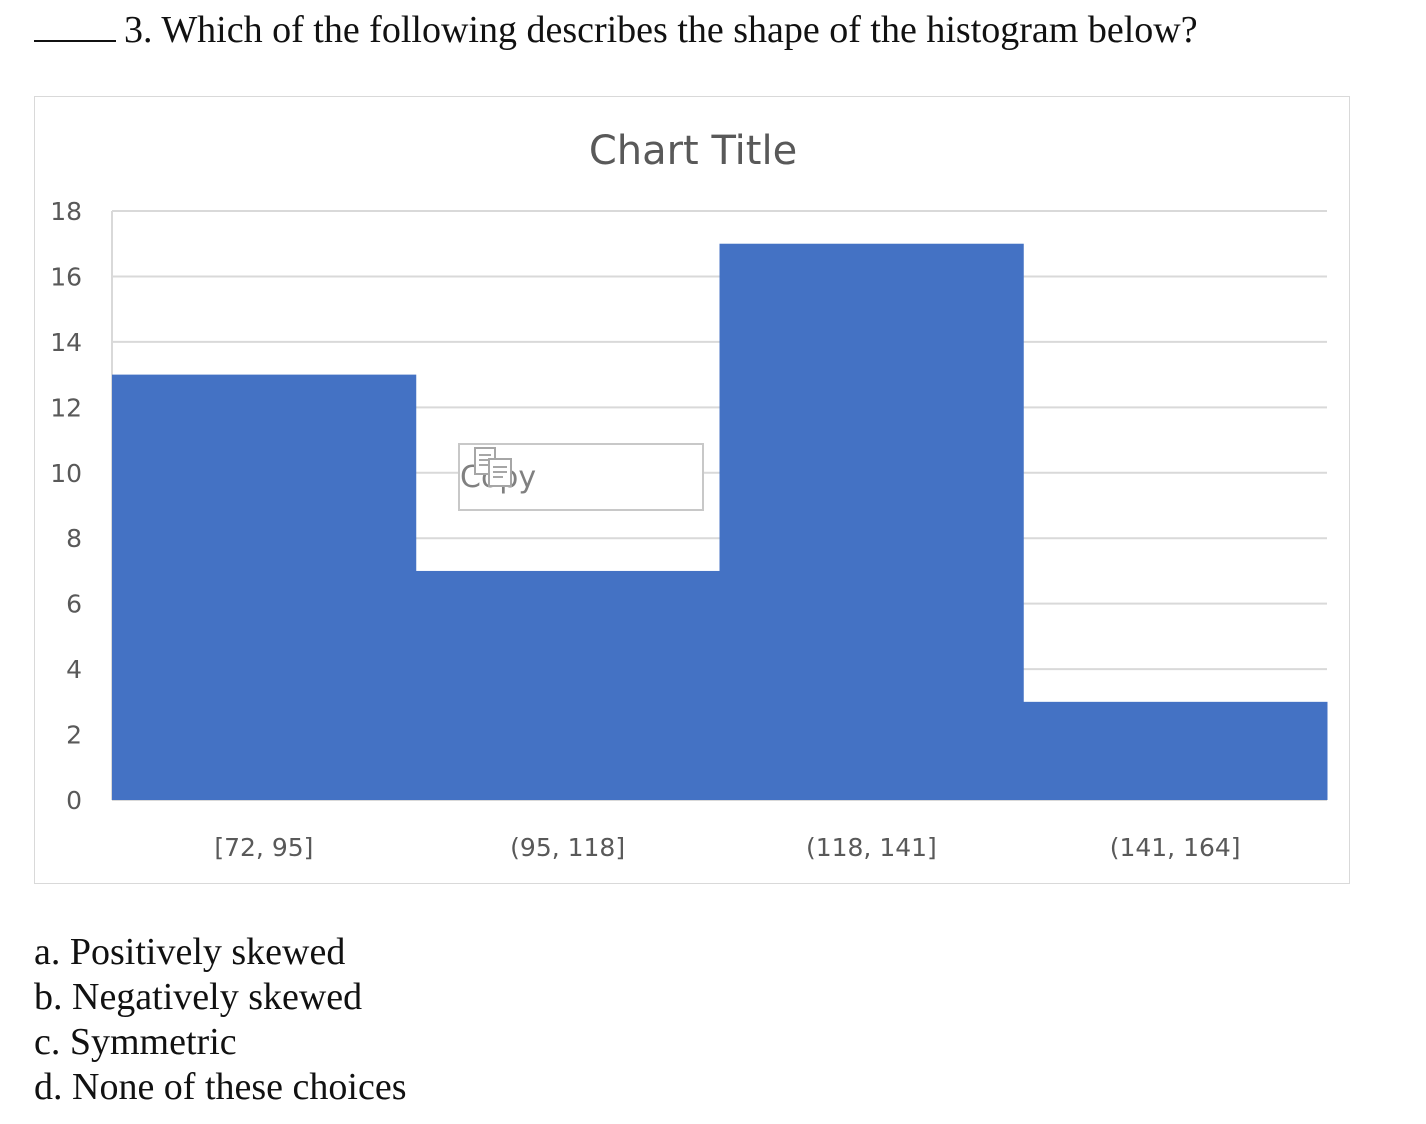 The image size is (1426, 1124). Describe the element at coordinates (75, 24) in the screenshot. I see `answer-blank-line` at that location.